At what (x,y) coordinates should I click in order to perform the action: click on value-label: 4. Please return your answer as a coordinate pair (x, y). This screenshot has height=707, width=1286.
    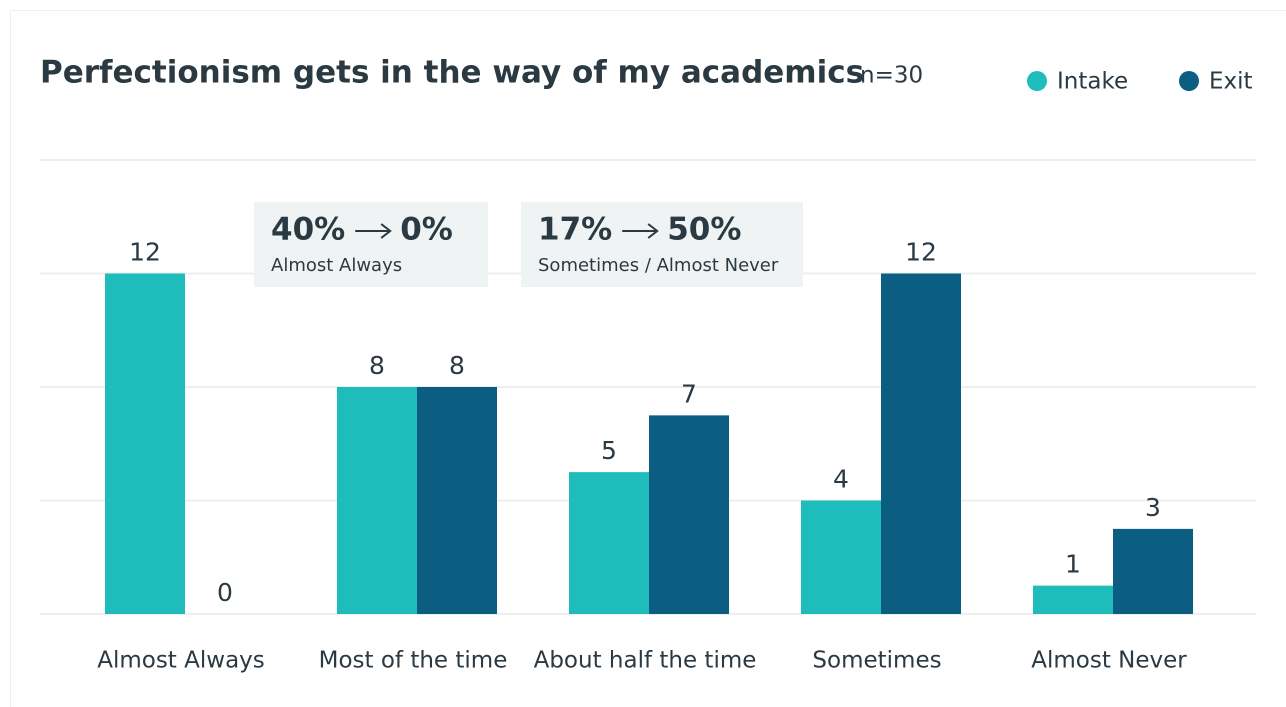
    Looking at the image, I should click on (841, 479).